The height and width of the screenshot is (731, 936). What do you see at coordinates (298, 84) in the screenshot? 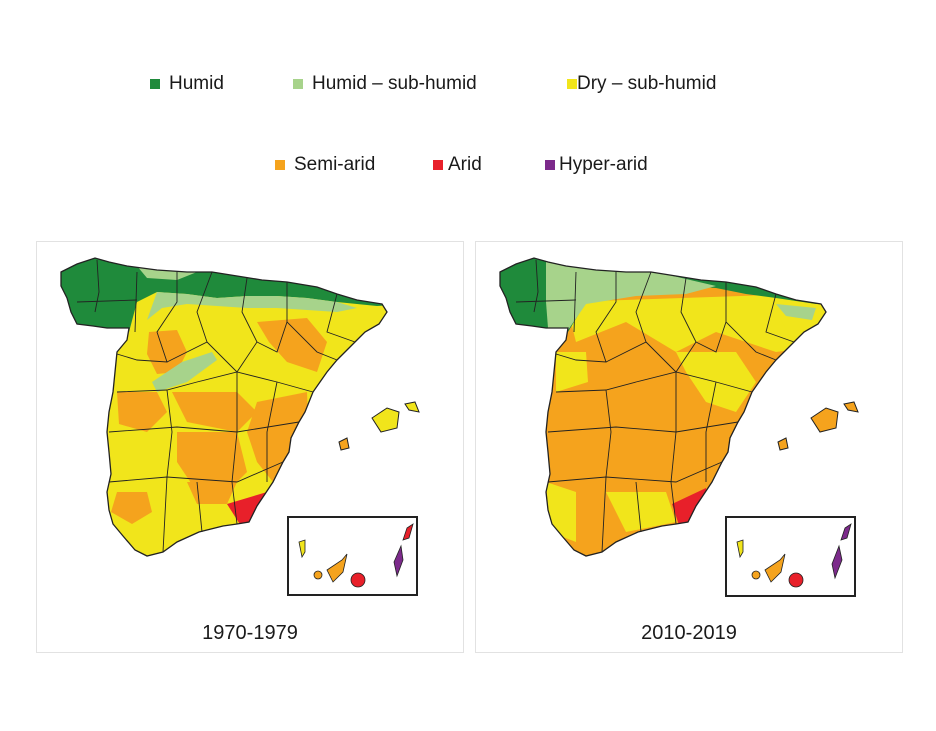
I see `legend-swatch-humid-sub-humid` at bounding box center [298, 84].